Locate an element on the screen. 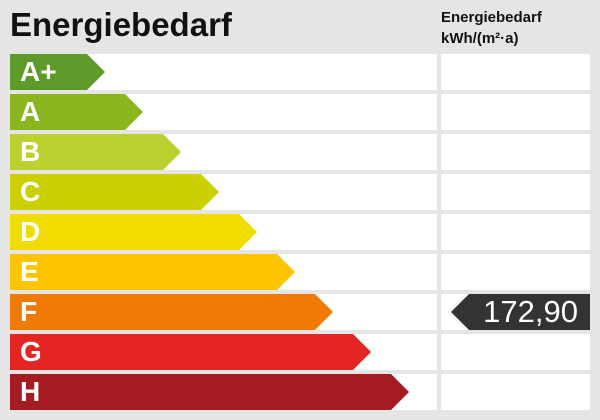  class-label: G is located at coordinates (31, 351).